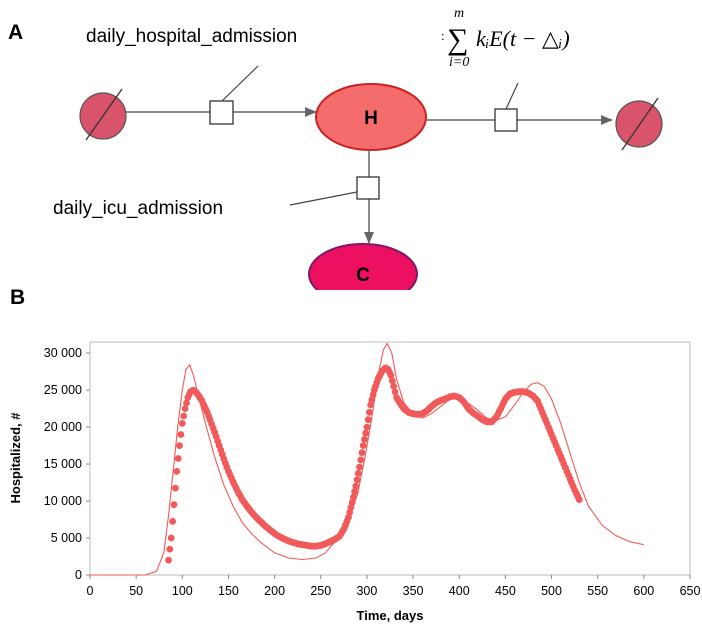 This screenshot has width=702, height=624. What do you see at coordinates (66, 538) in the screenshot?
I see `y-tick-label: 5 000` at bounding box center [66, 538].